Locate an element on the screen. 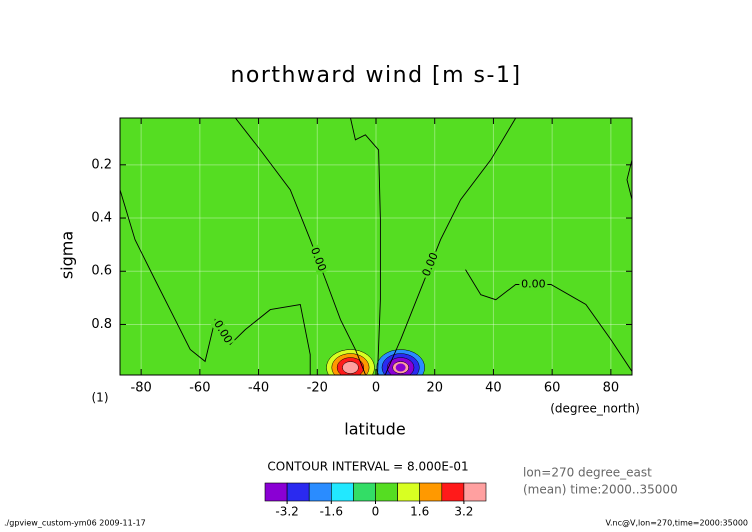  y-axis-label: sigma is located at coordinates (67, 255).